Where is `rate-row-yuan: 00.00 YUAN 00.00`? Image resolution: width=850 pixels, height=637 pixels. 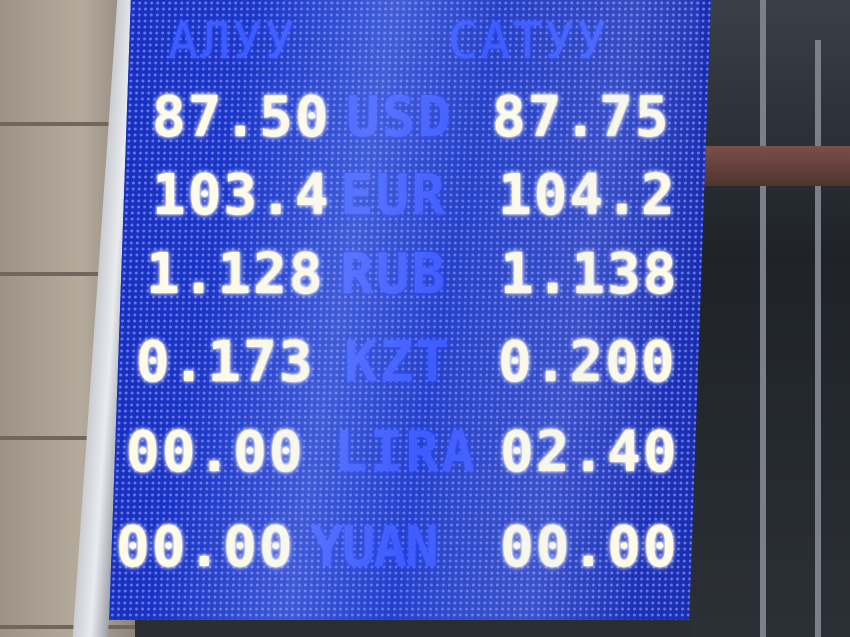
rate-row-yuan: 00.00 YUAN 00.00 is located at coordinates (425, 555).